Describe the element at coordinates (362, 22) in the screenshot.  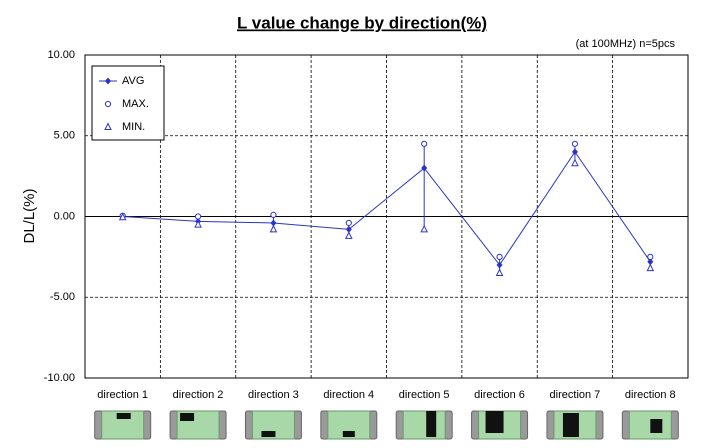
I see `chart-title: L value change by direction(%)` at that location.